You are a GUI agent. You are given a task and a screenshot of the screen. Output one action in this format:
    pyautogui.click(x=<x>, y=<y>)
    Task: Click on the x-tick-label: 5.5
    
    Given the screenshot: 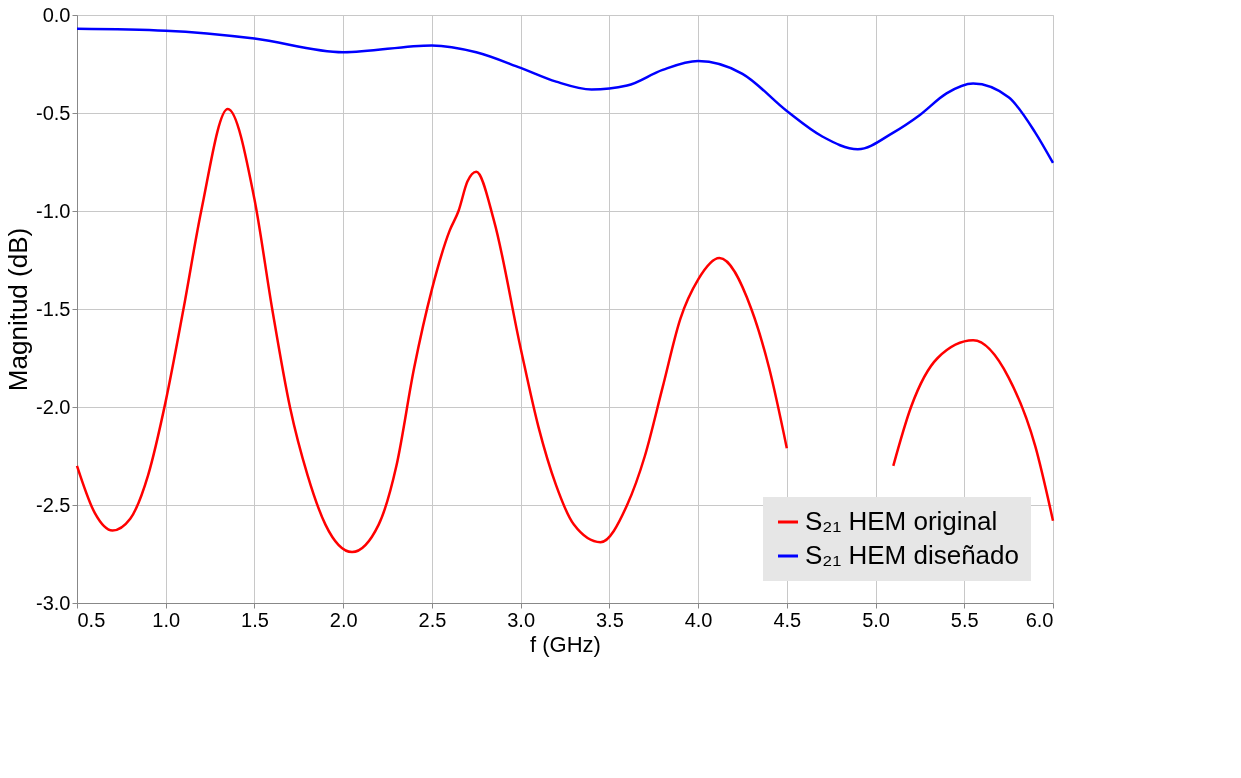 What is the action you would take?
    pyautogui.click(x=964, y=619)
    